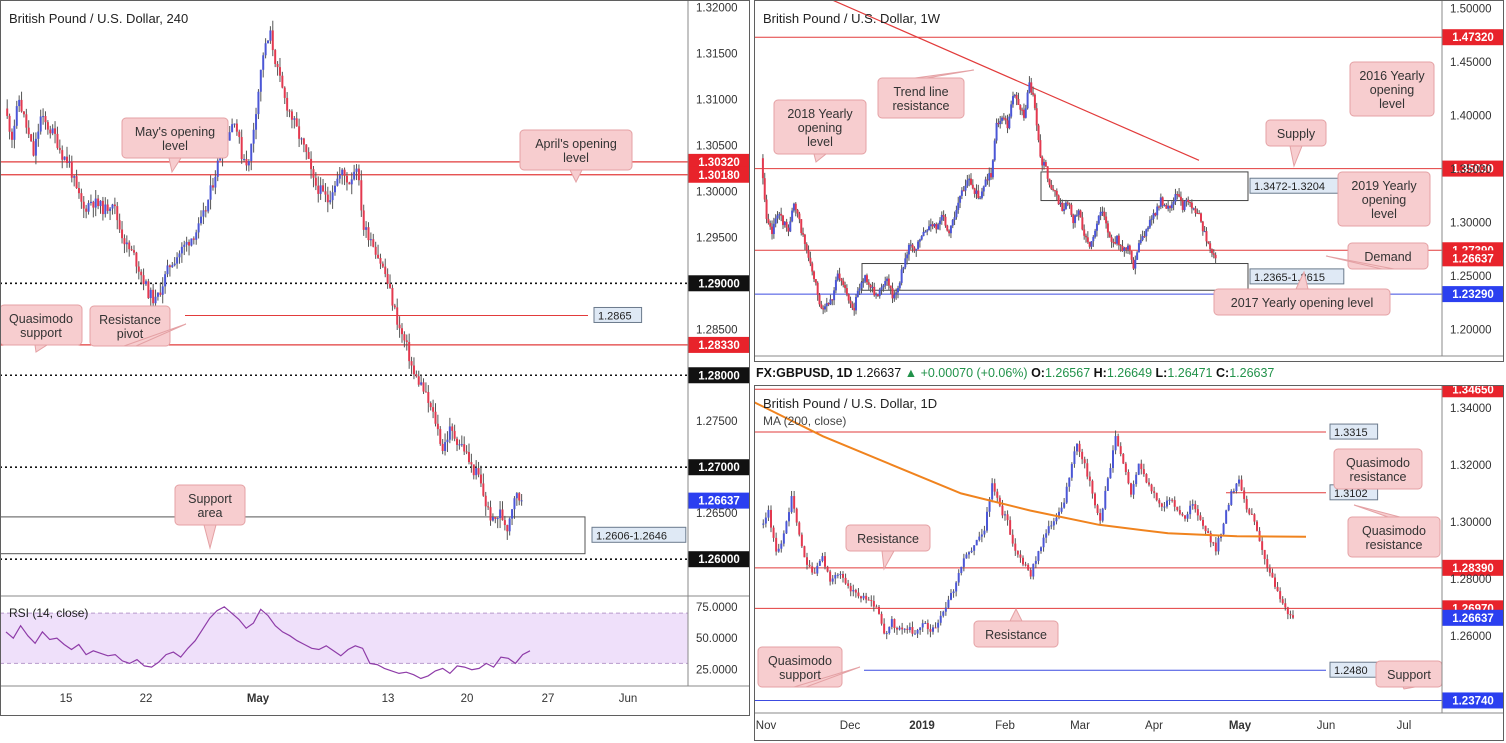 This screenshot has height=743, width=1506. What do you see at coordinates (628, 699) in the screenshot?
I see `x-tick-label: Jun` at bounding box center [628, 699].